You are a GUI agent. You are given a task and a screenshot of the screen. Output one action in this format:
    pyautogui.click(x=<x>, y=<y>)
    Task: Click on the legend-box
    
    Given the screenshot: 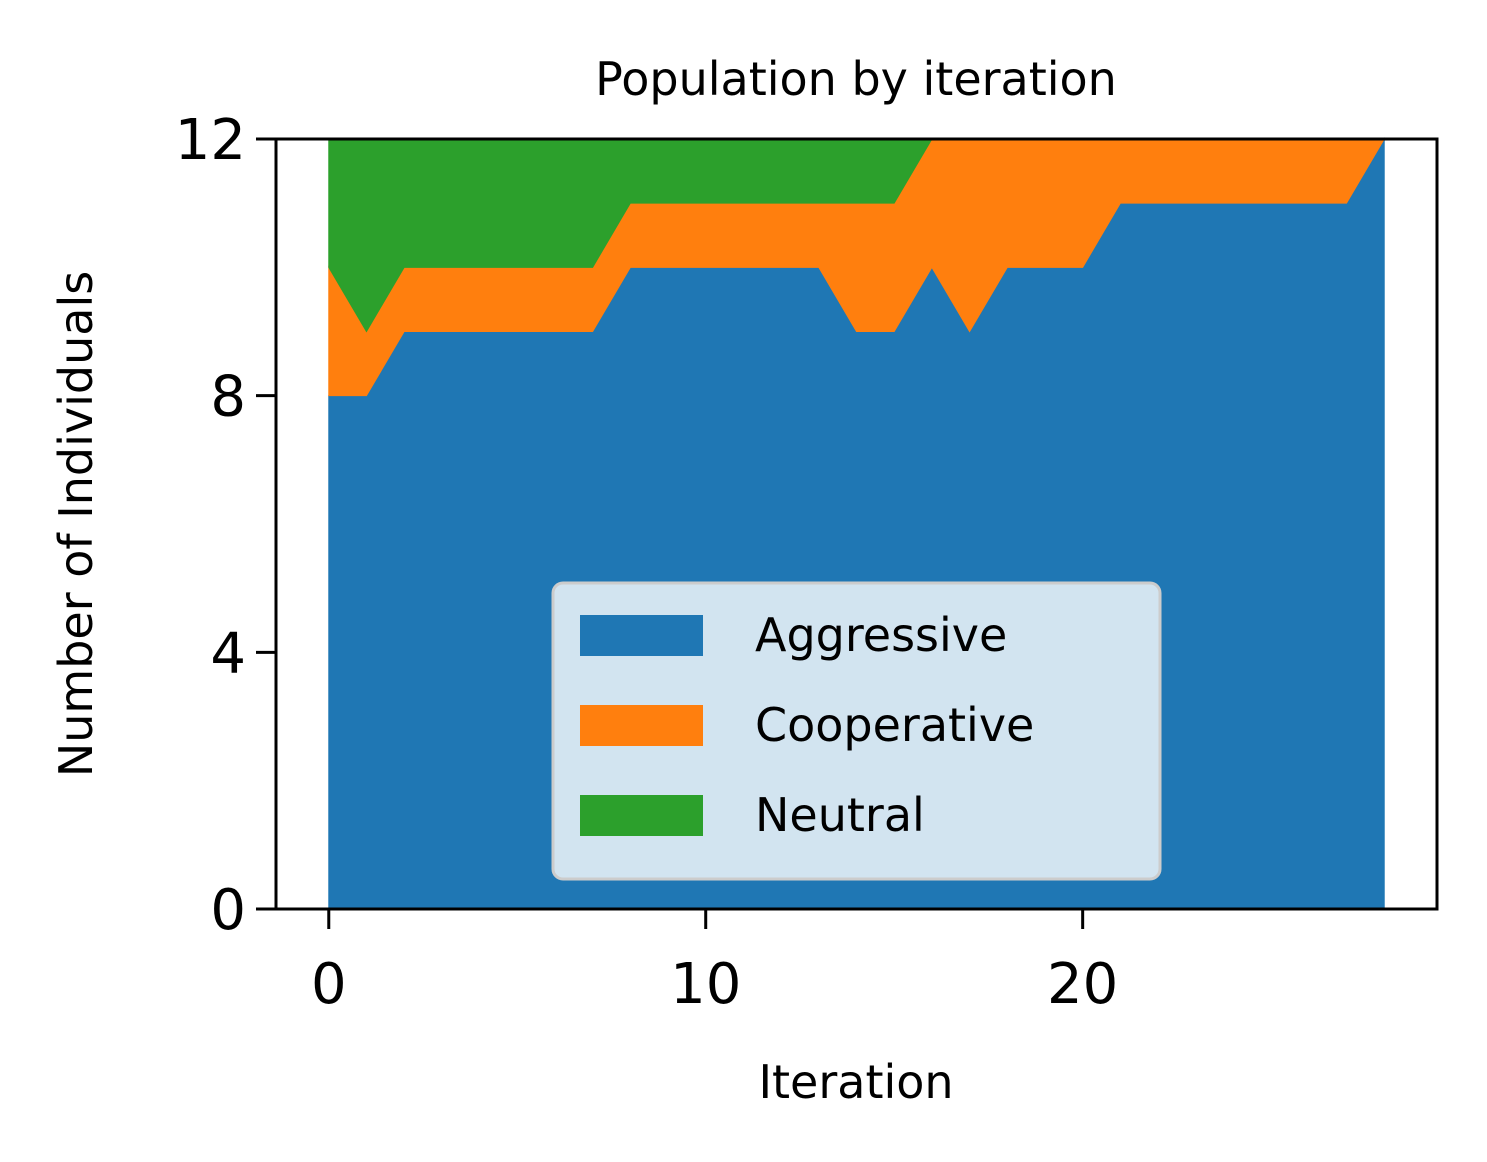 What is the action you would take?
    pyautogui.click(x=856, y=731)
    